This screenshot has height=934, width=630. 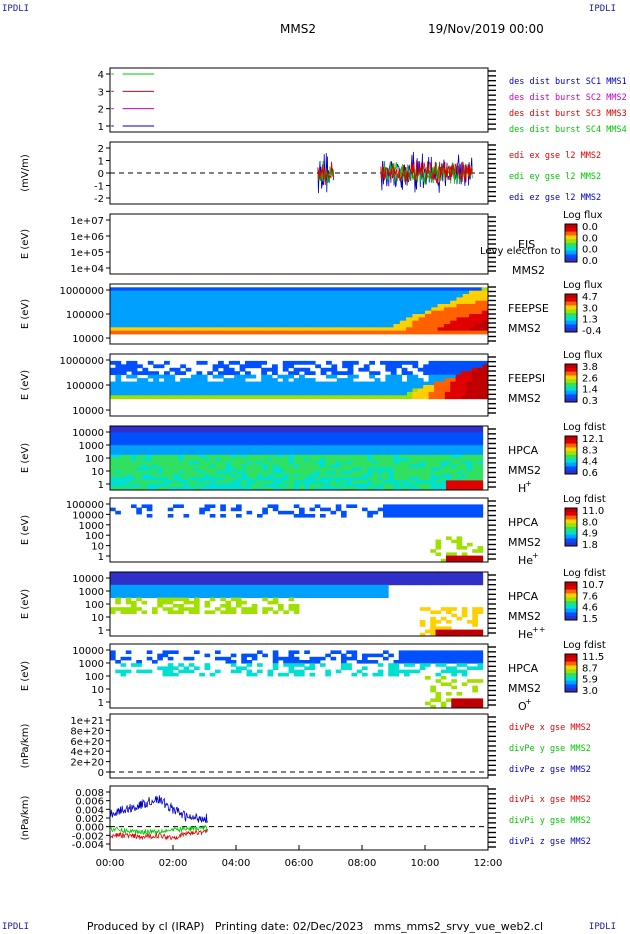 I want to click on y-tick-label: 2e+20, so click(x=87, y=763).